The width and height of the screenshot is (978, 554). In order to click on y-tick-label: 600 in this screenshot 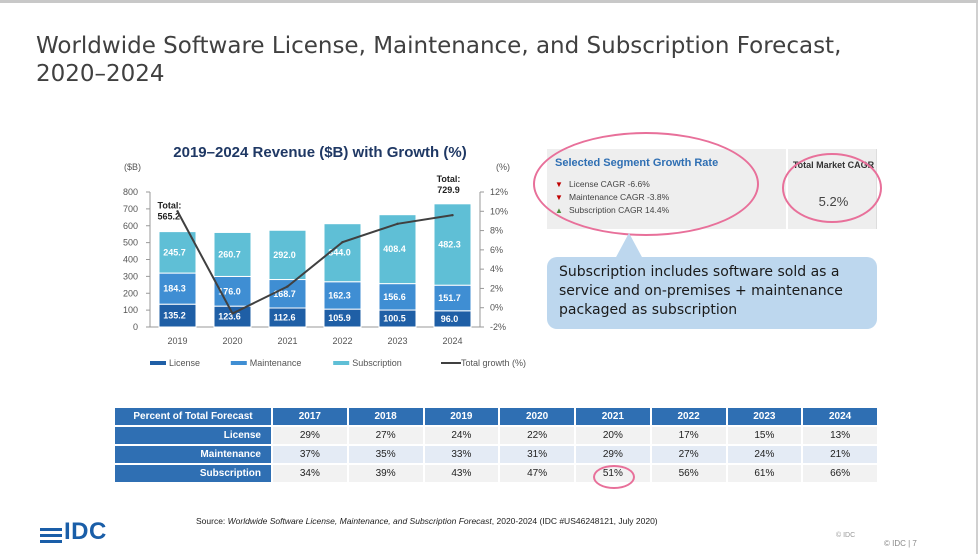, I will do `click(130, 226)`.